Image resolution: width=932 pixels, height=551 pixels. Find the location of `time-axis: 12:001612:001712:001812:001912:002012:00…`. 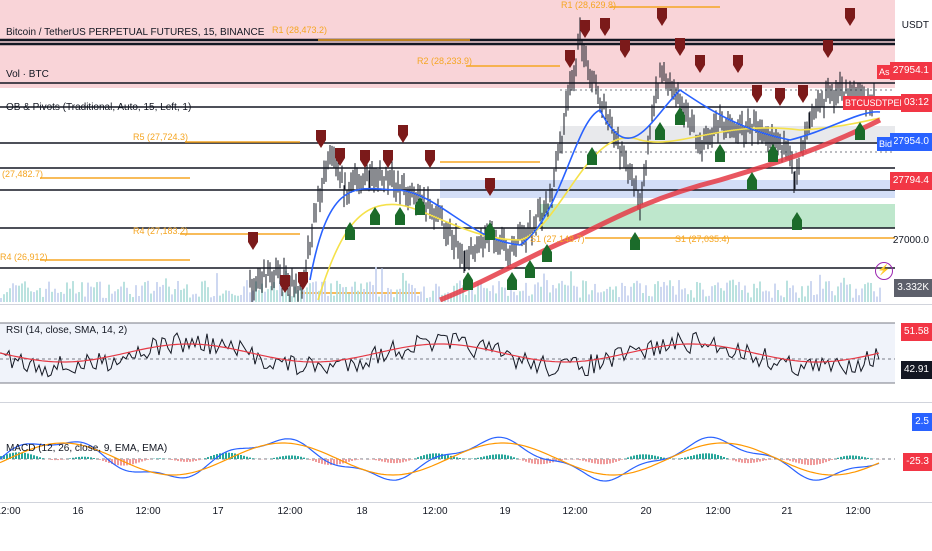

time-axis: 12:001612:001712:001812:001912:002012:00… is located at coordinates (466, 526).